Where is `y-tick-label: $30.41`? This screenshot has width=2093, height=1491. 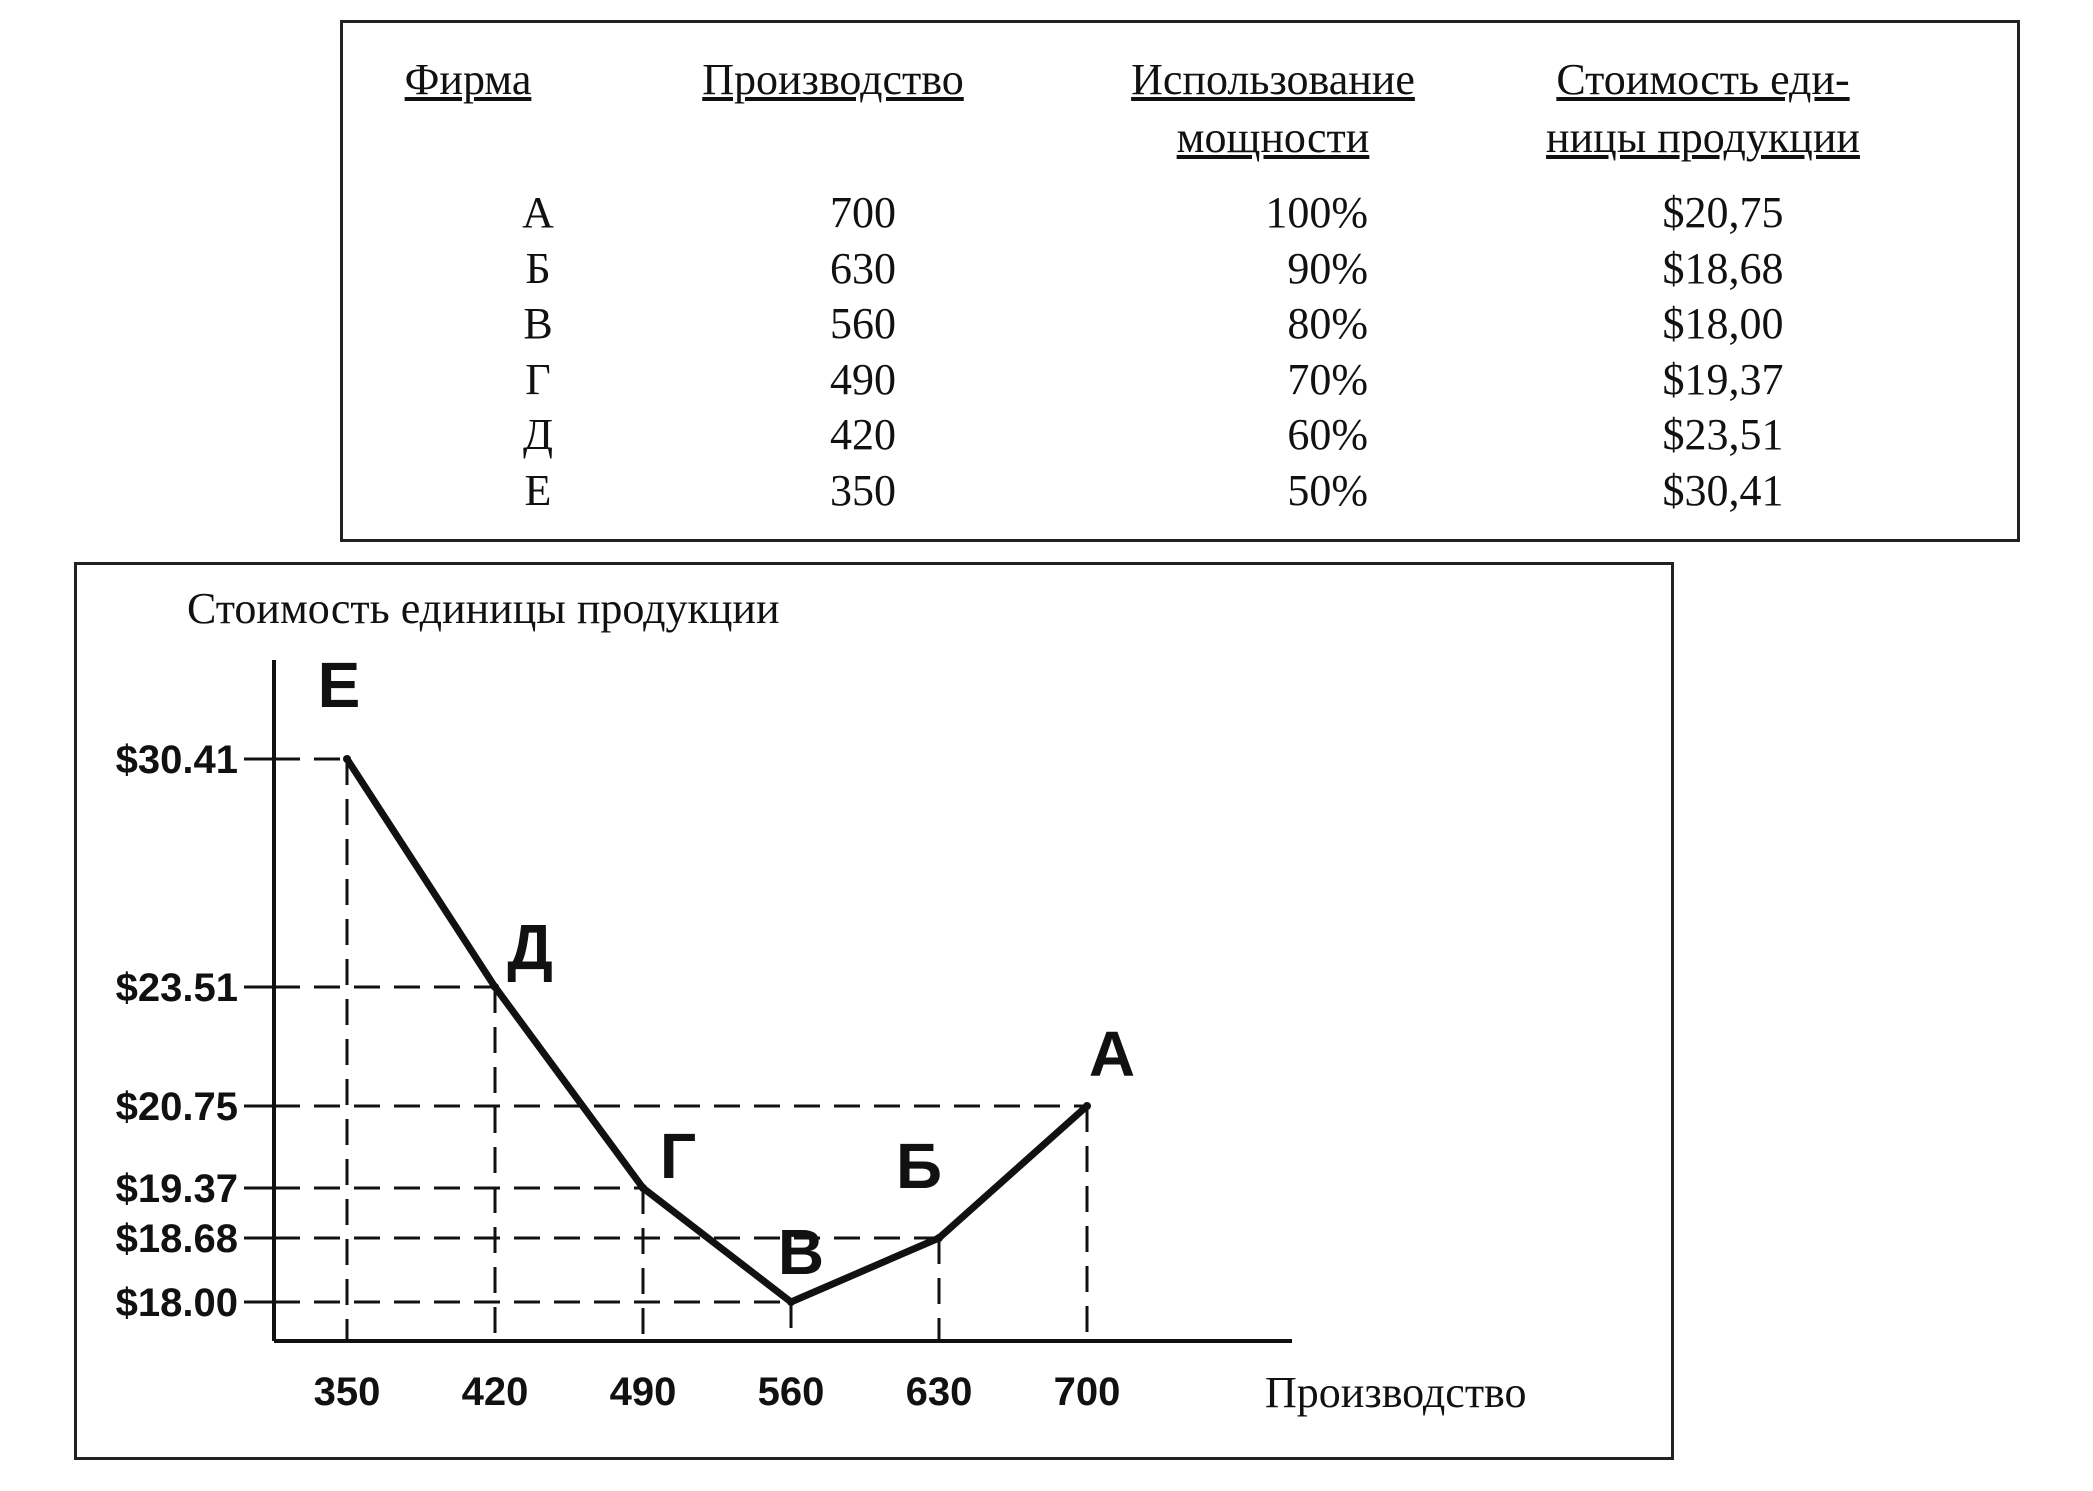 y-tick-label: $30.41 is located at coordinates (177, 760).